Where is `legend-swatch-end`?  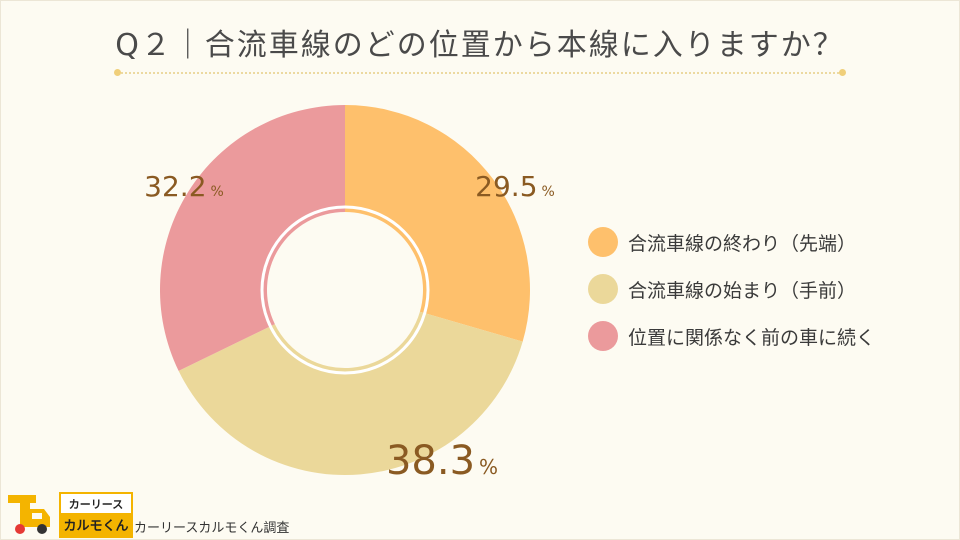
legend-swatch-end is located at coordinates (603, 242).